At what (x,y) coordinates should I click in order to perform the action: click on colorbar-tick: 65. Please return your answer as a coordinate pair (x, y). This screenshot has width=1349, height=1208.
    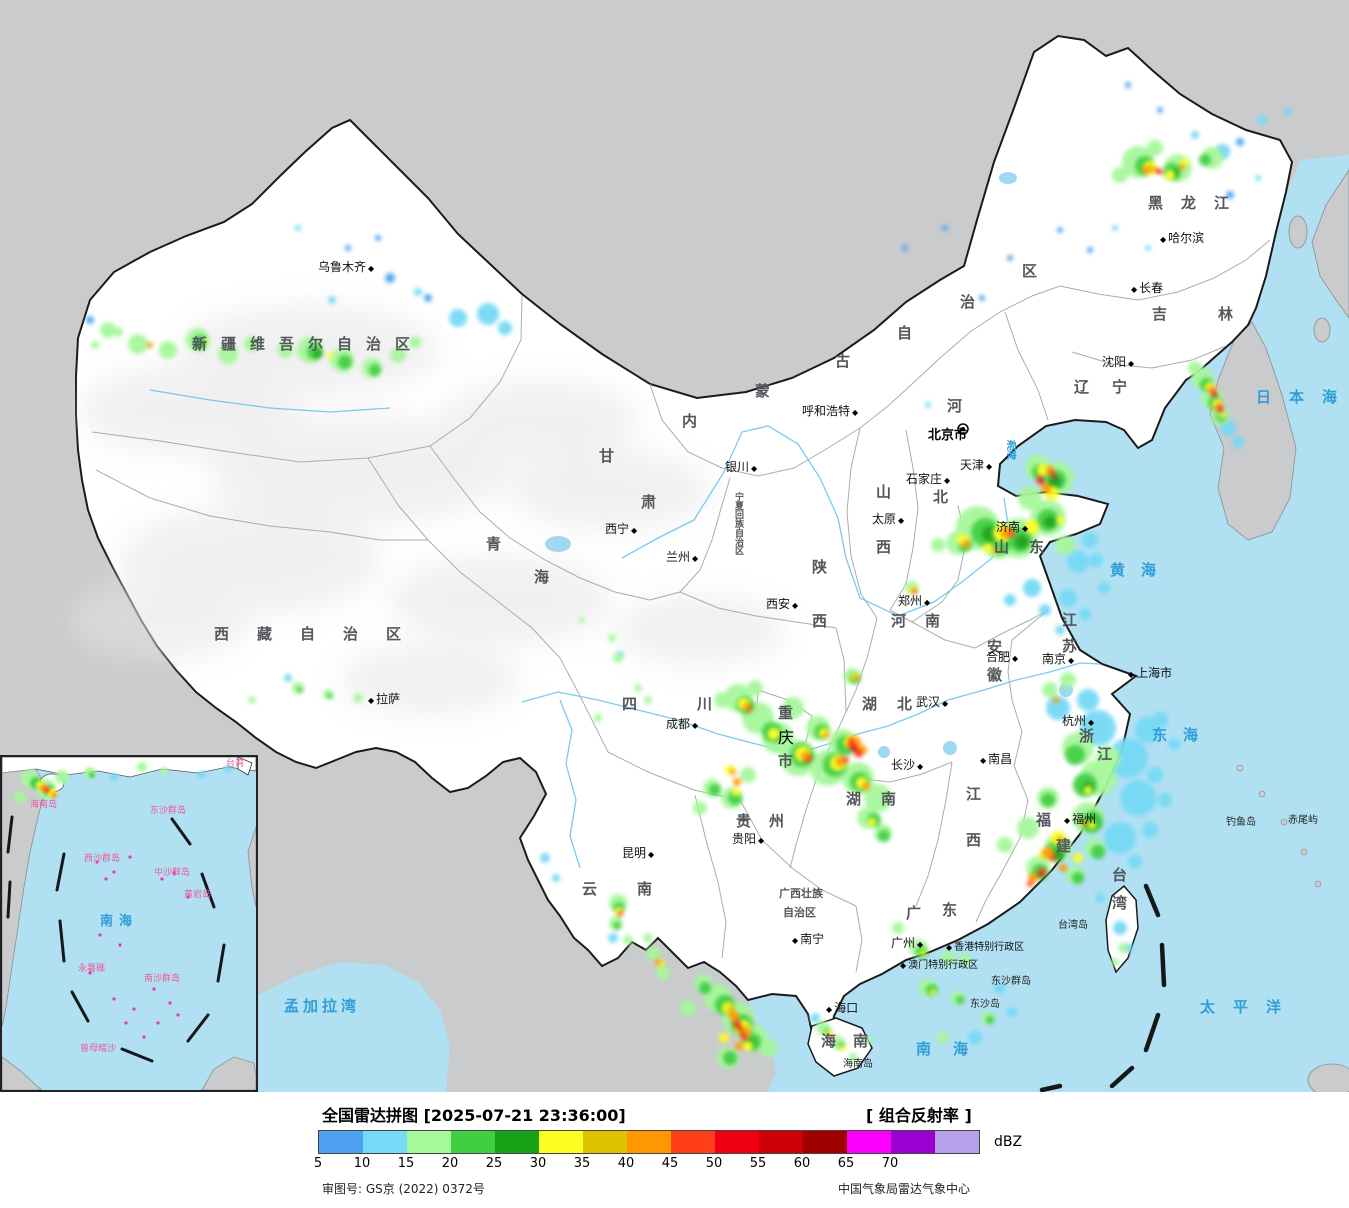
    Looking at the image, I should click on (846, 1163).